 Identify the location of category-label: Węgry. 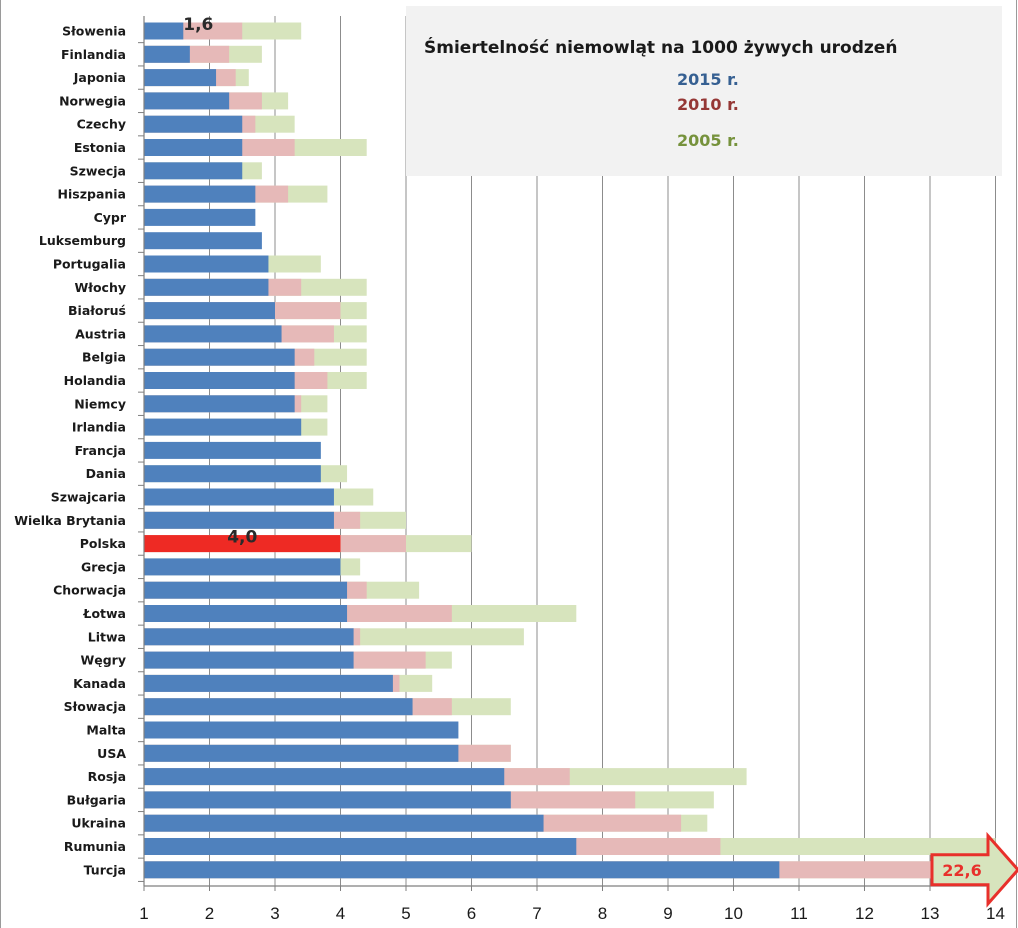
(103, 660).